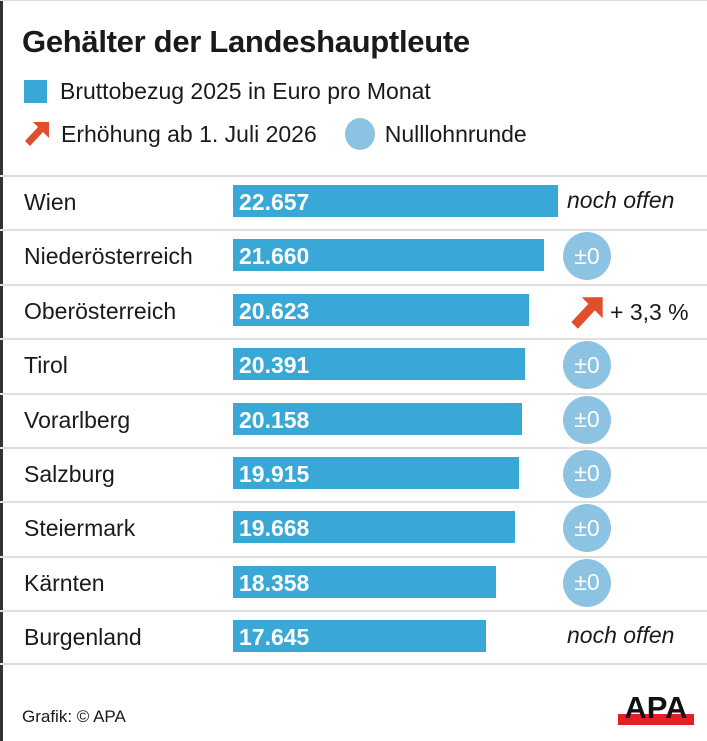 Image resolution: width=707 pixels, height=741 pixels. I want to click on legend-label: Erhöhung ab 1. Juli 2026, so click(189, 133).